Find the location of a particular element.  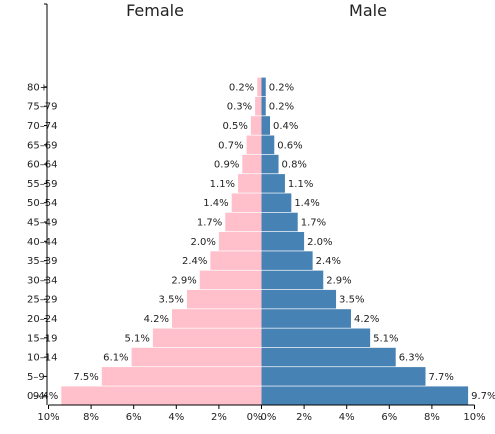

female-value-label-5: 3.5% is located at coordinates (171, 300).